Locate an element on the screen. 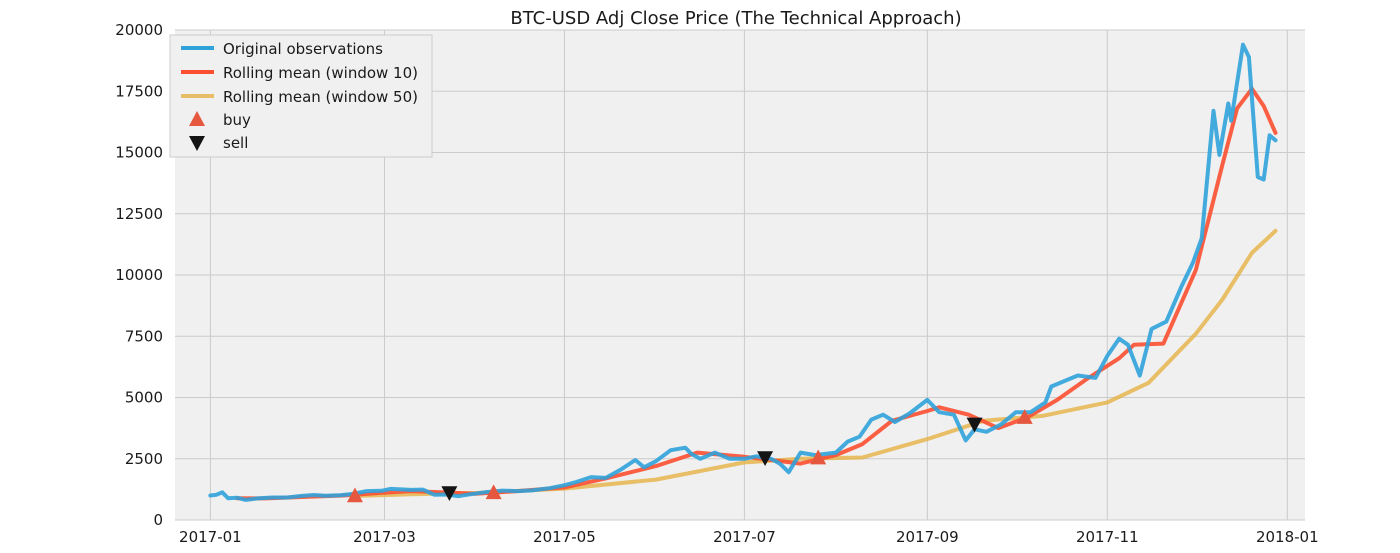 The image size is (1400, 553). y-tick-label: 2500 is located at coordinates (144, 459).